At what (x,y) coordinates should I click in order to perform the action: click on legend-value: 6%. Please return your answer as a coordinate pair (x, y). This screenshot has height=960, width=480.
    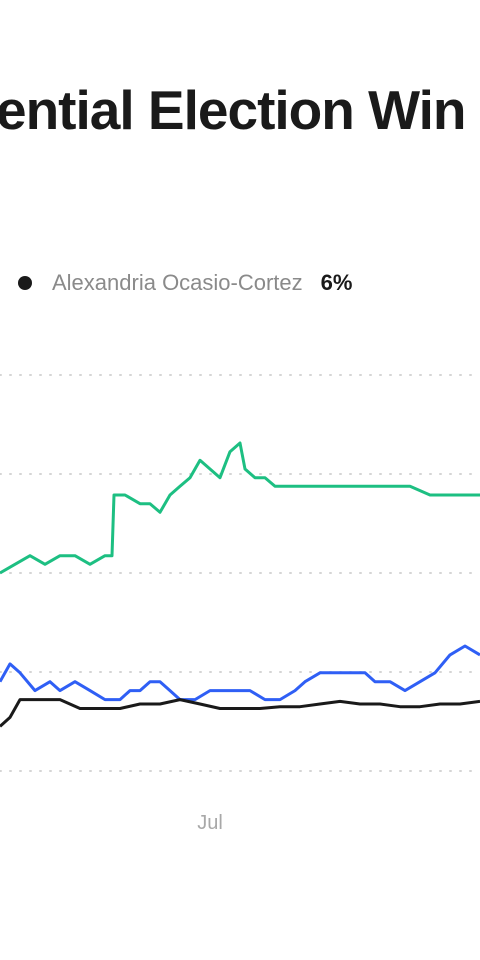
    Looking at the image, I should click on (336, 282).